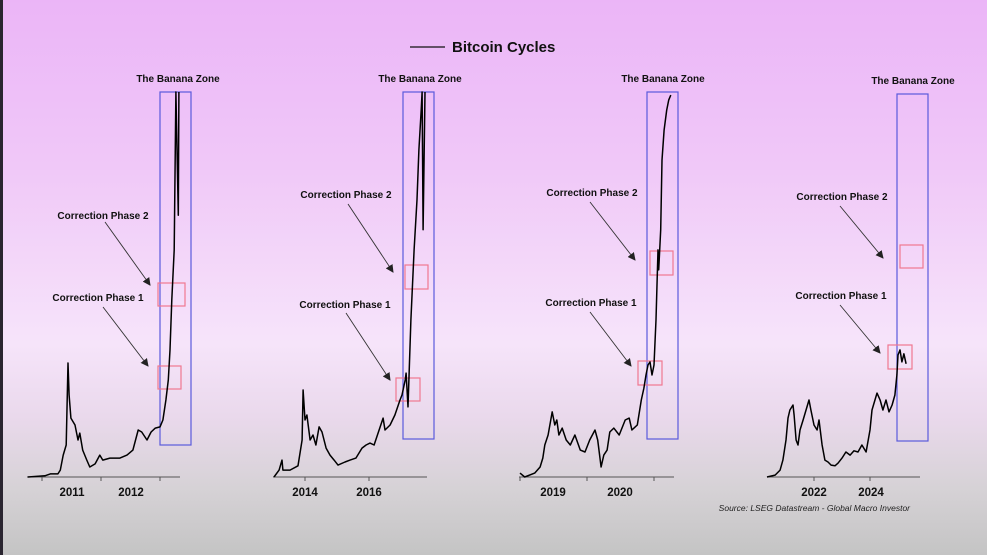 This screenshot has width=987, height=555. What do you see at coordinates (503, 47) in the screenshot?
I see `legend-label: Bitcoin Cycles` at bounding box center [503, 47].